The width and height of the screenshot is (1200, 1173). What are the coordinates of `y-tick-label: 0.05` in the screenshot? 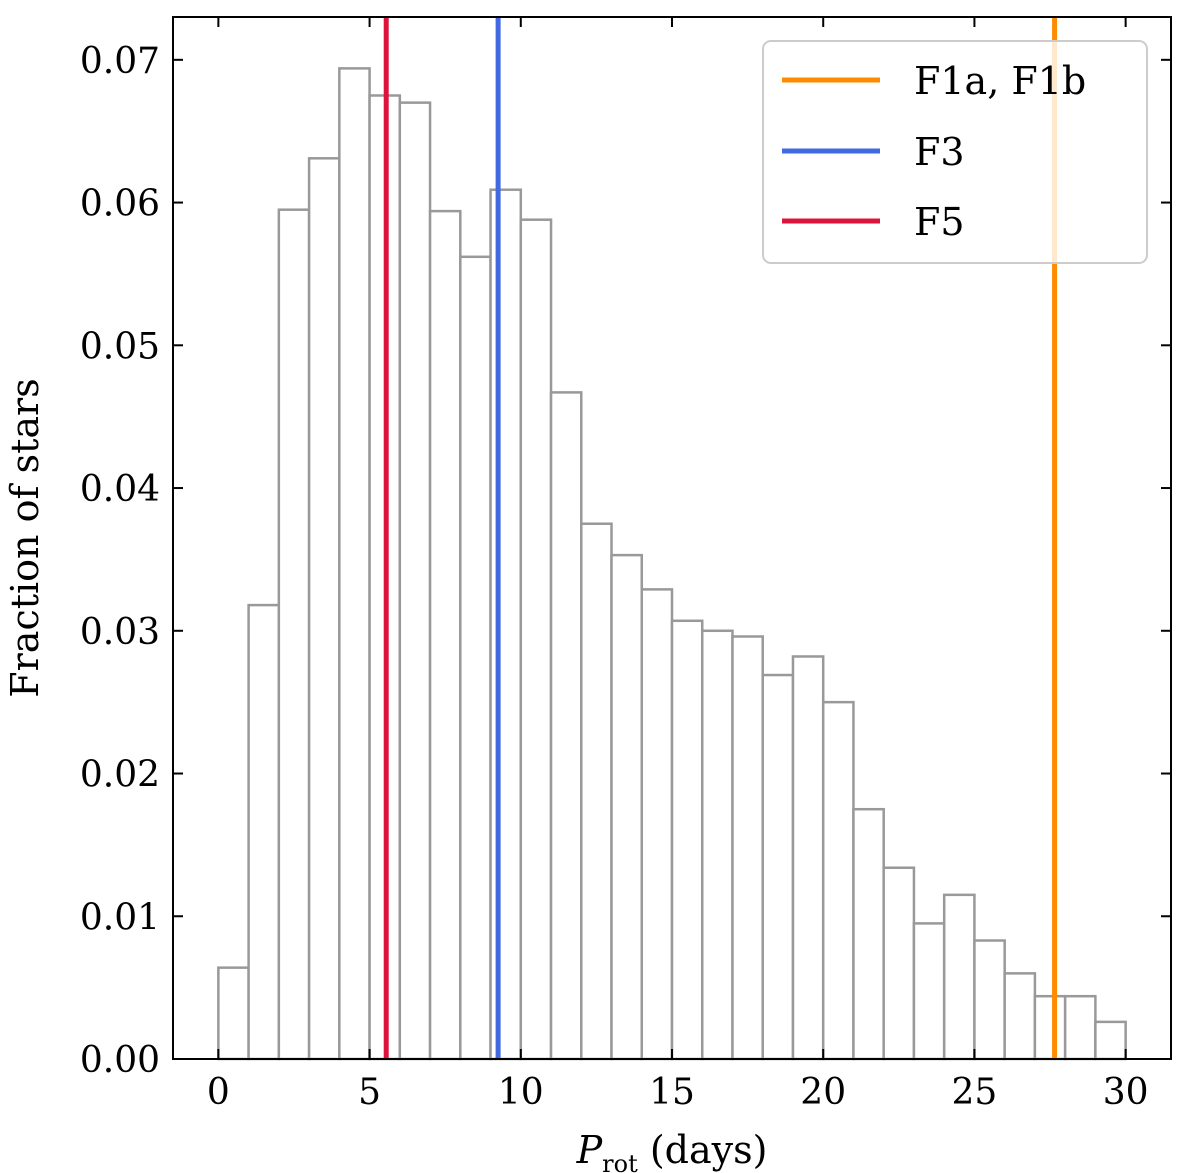 It's located at (120, 346).